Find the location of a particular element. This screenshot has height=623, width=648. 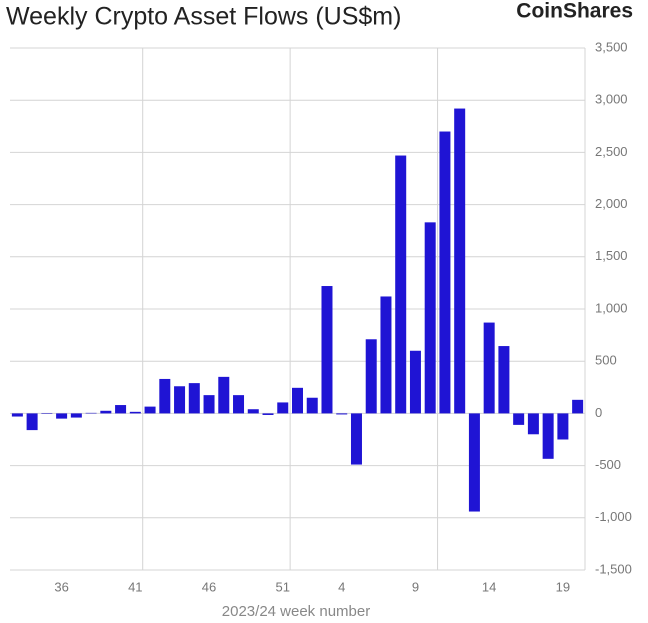

y-tick-label: 1,000 is located at coordinates (611, 307).